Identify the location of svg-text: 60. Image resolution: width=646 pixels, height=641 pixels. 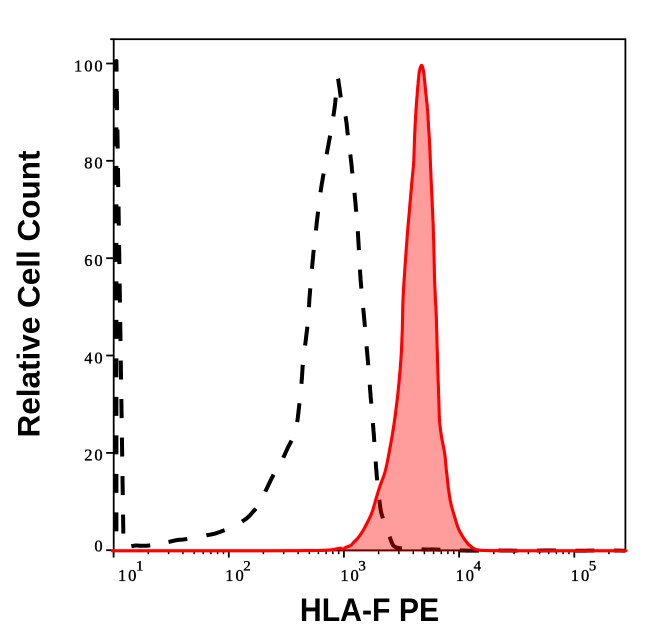
(94, 260).